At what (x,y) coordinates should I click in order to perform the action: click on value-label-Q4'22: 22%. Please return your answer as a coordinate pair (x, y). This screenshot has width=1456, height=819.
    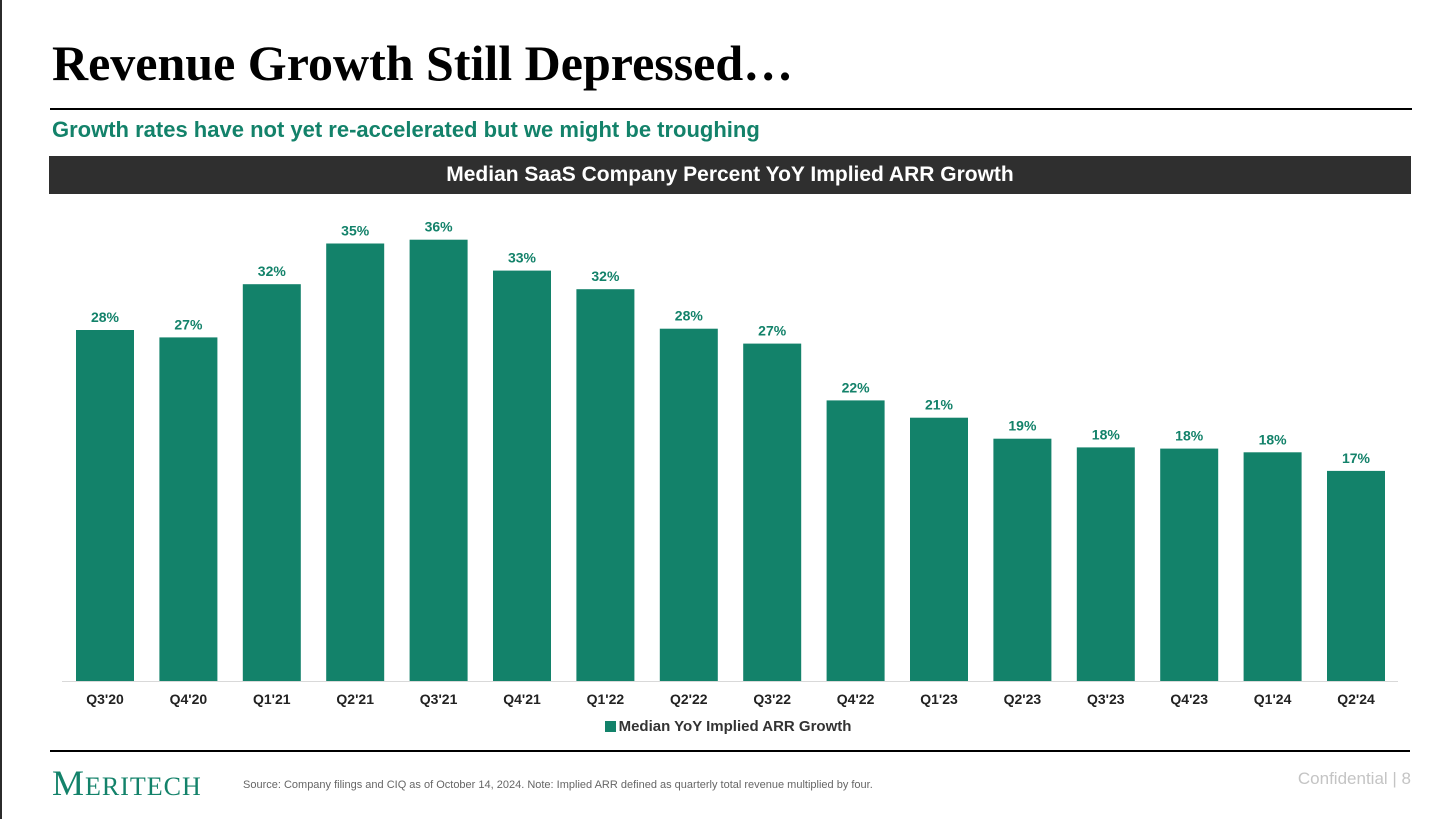
    Looking at the image, I should click on (856, 387).